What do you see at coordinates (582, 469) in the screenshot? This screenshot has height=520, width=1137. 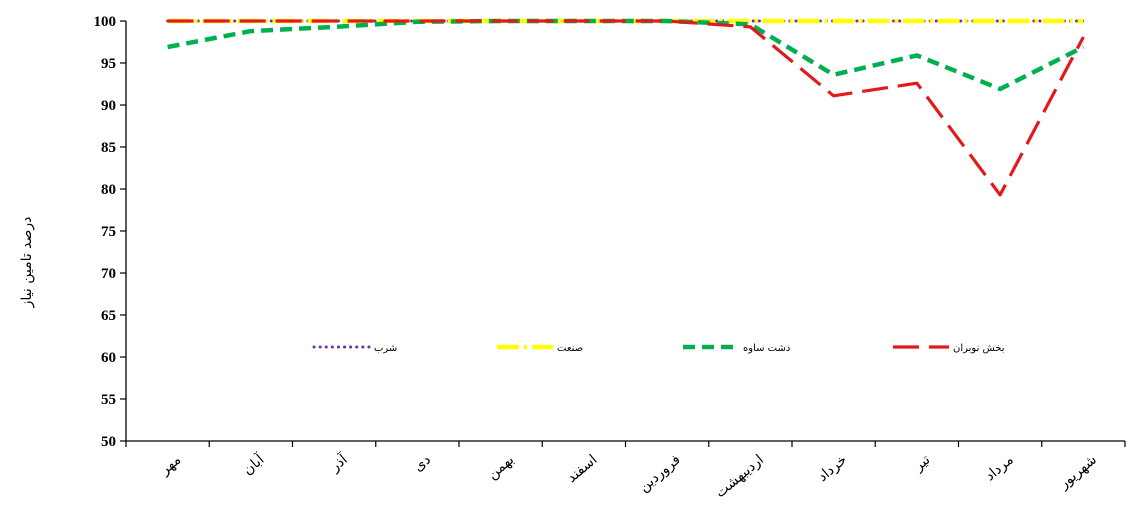 I see `x-tick-label: اسفند` at bounding box center [582, 469].